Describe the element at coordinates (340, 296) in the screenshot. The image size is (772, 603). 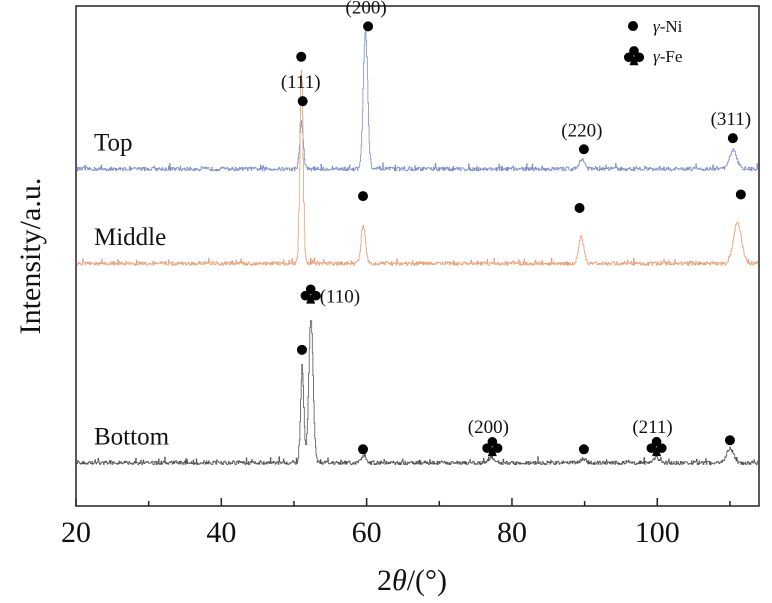
I see `peak-label: (110)` at that location.